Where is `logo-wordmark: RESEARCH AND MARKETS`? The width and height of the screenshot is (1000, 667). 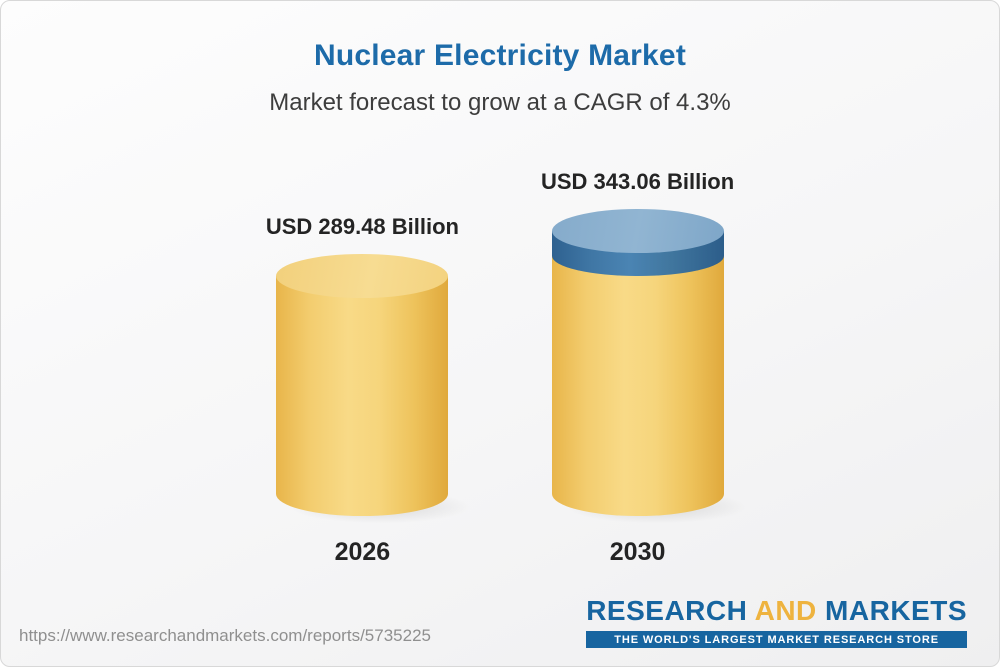 logo-wordmark: RESEARCH AND MARKETS is located at coordinates (776, 611).